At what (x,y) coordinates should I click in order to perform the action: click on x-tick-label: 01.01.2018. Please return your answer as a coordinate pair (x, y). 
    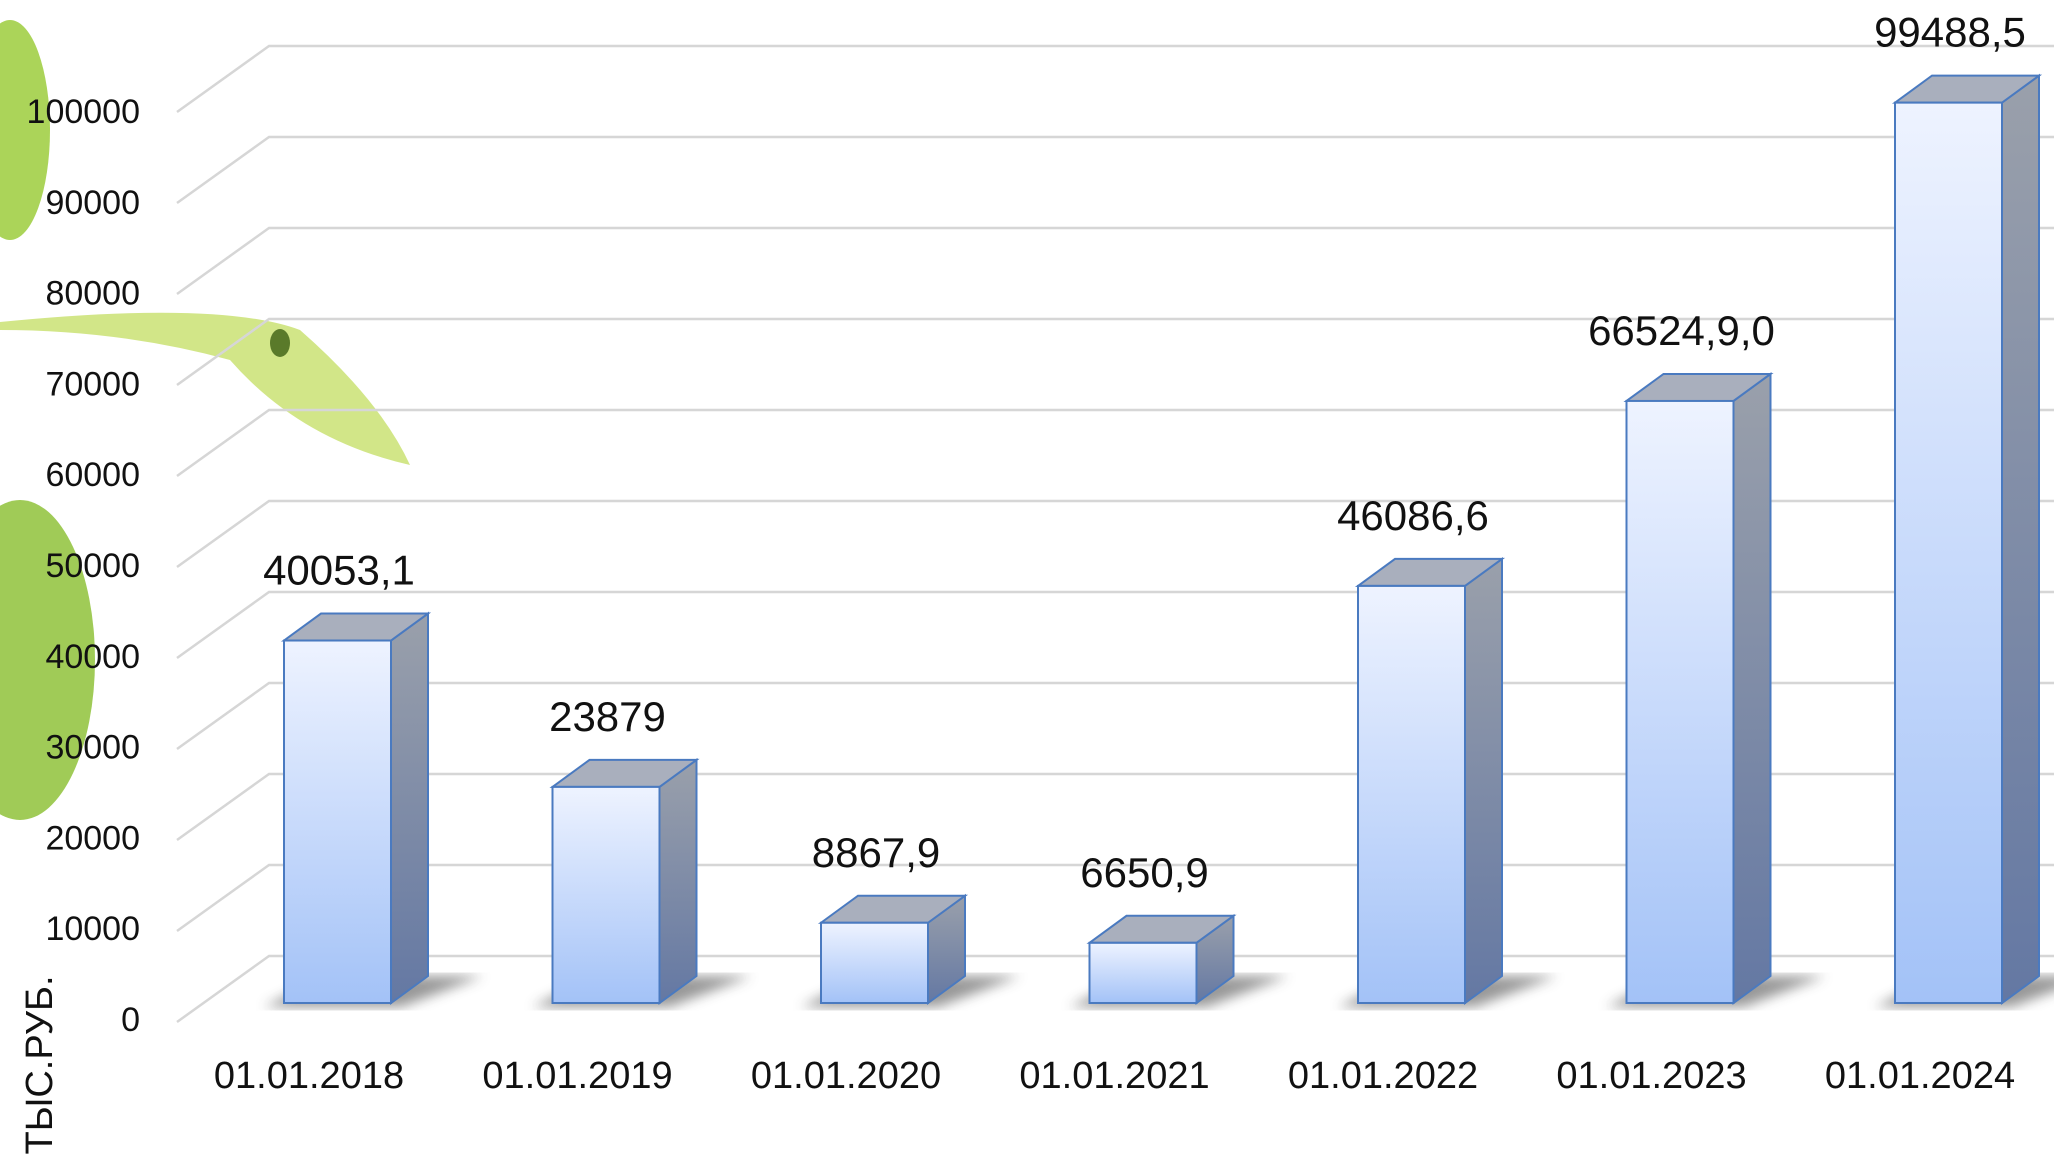
    Looking at the image, I should click on (309, 1076).